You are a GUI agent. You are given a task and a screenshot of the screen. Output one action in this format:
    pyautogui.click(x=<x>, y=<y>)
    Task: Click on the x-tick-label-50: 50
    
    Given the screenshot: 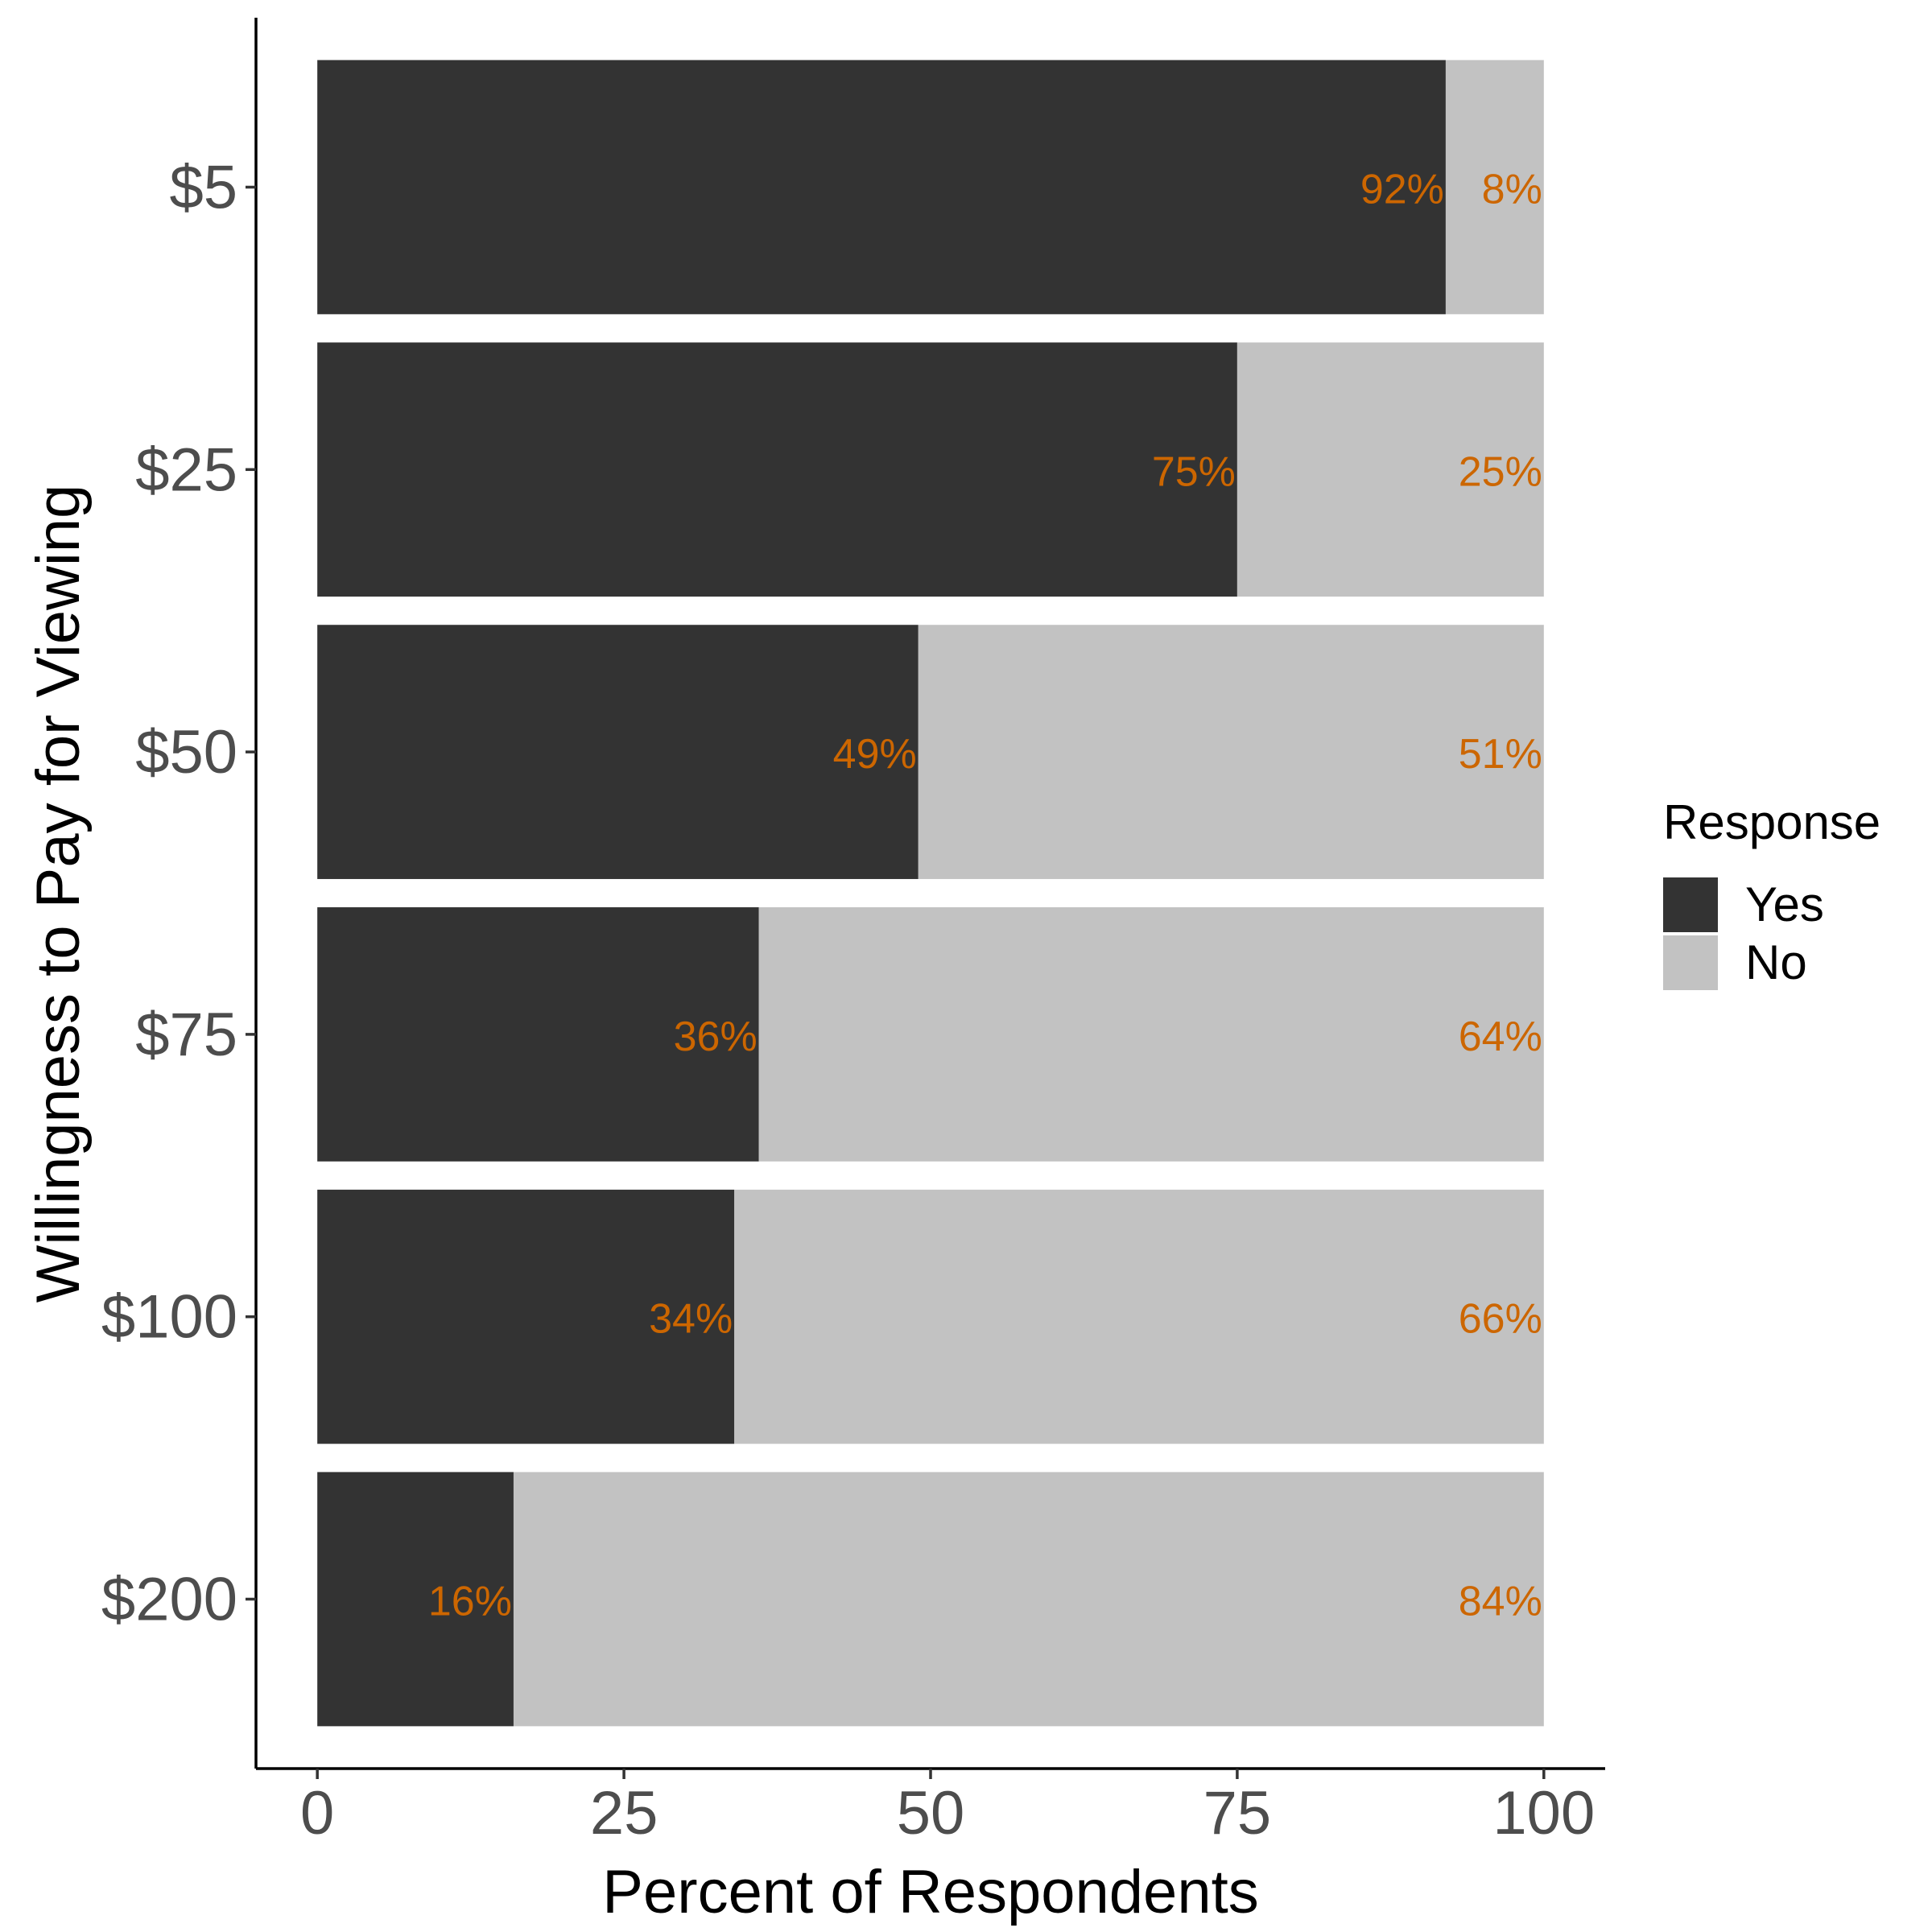 What is the action you would take?
    pyautogui.click(x=931, y=1813)
    